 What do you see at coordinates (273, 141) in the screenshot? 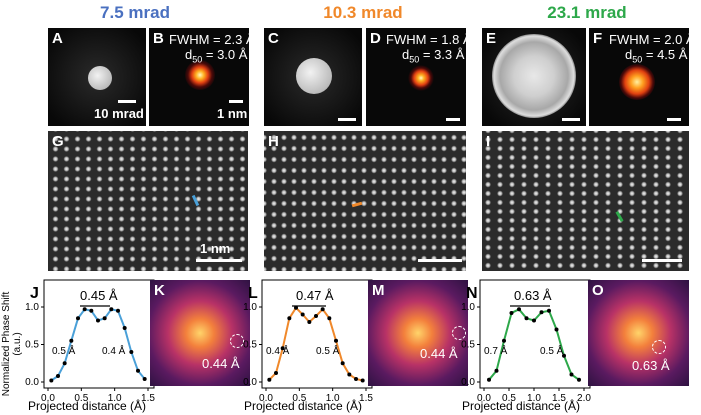
I see `panel-label: H` at bounding box center [273, 141].